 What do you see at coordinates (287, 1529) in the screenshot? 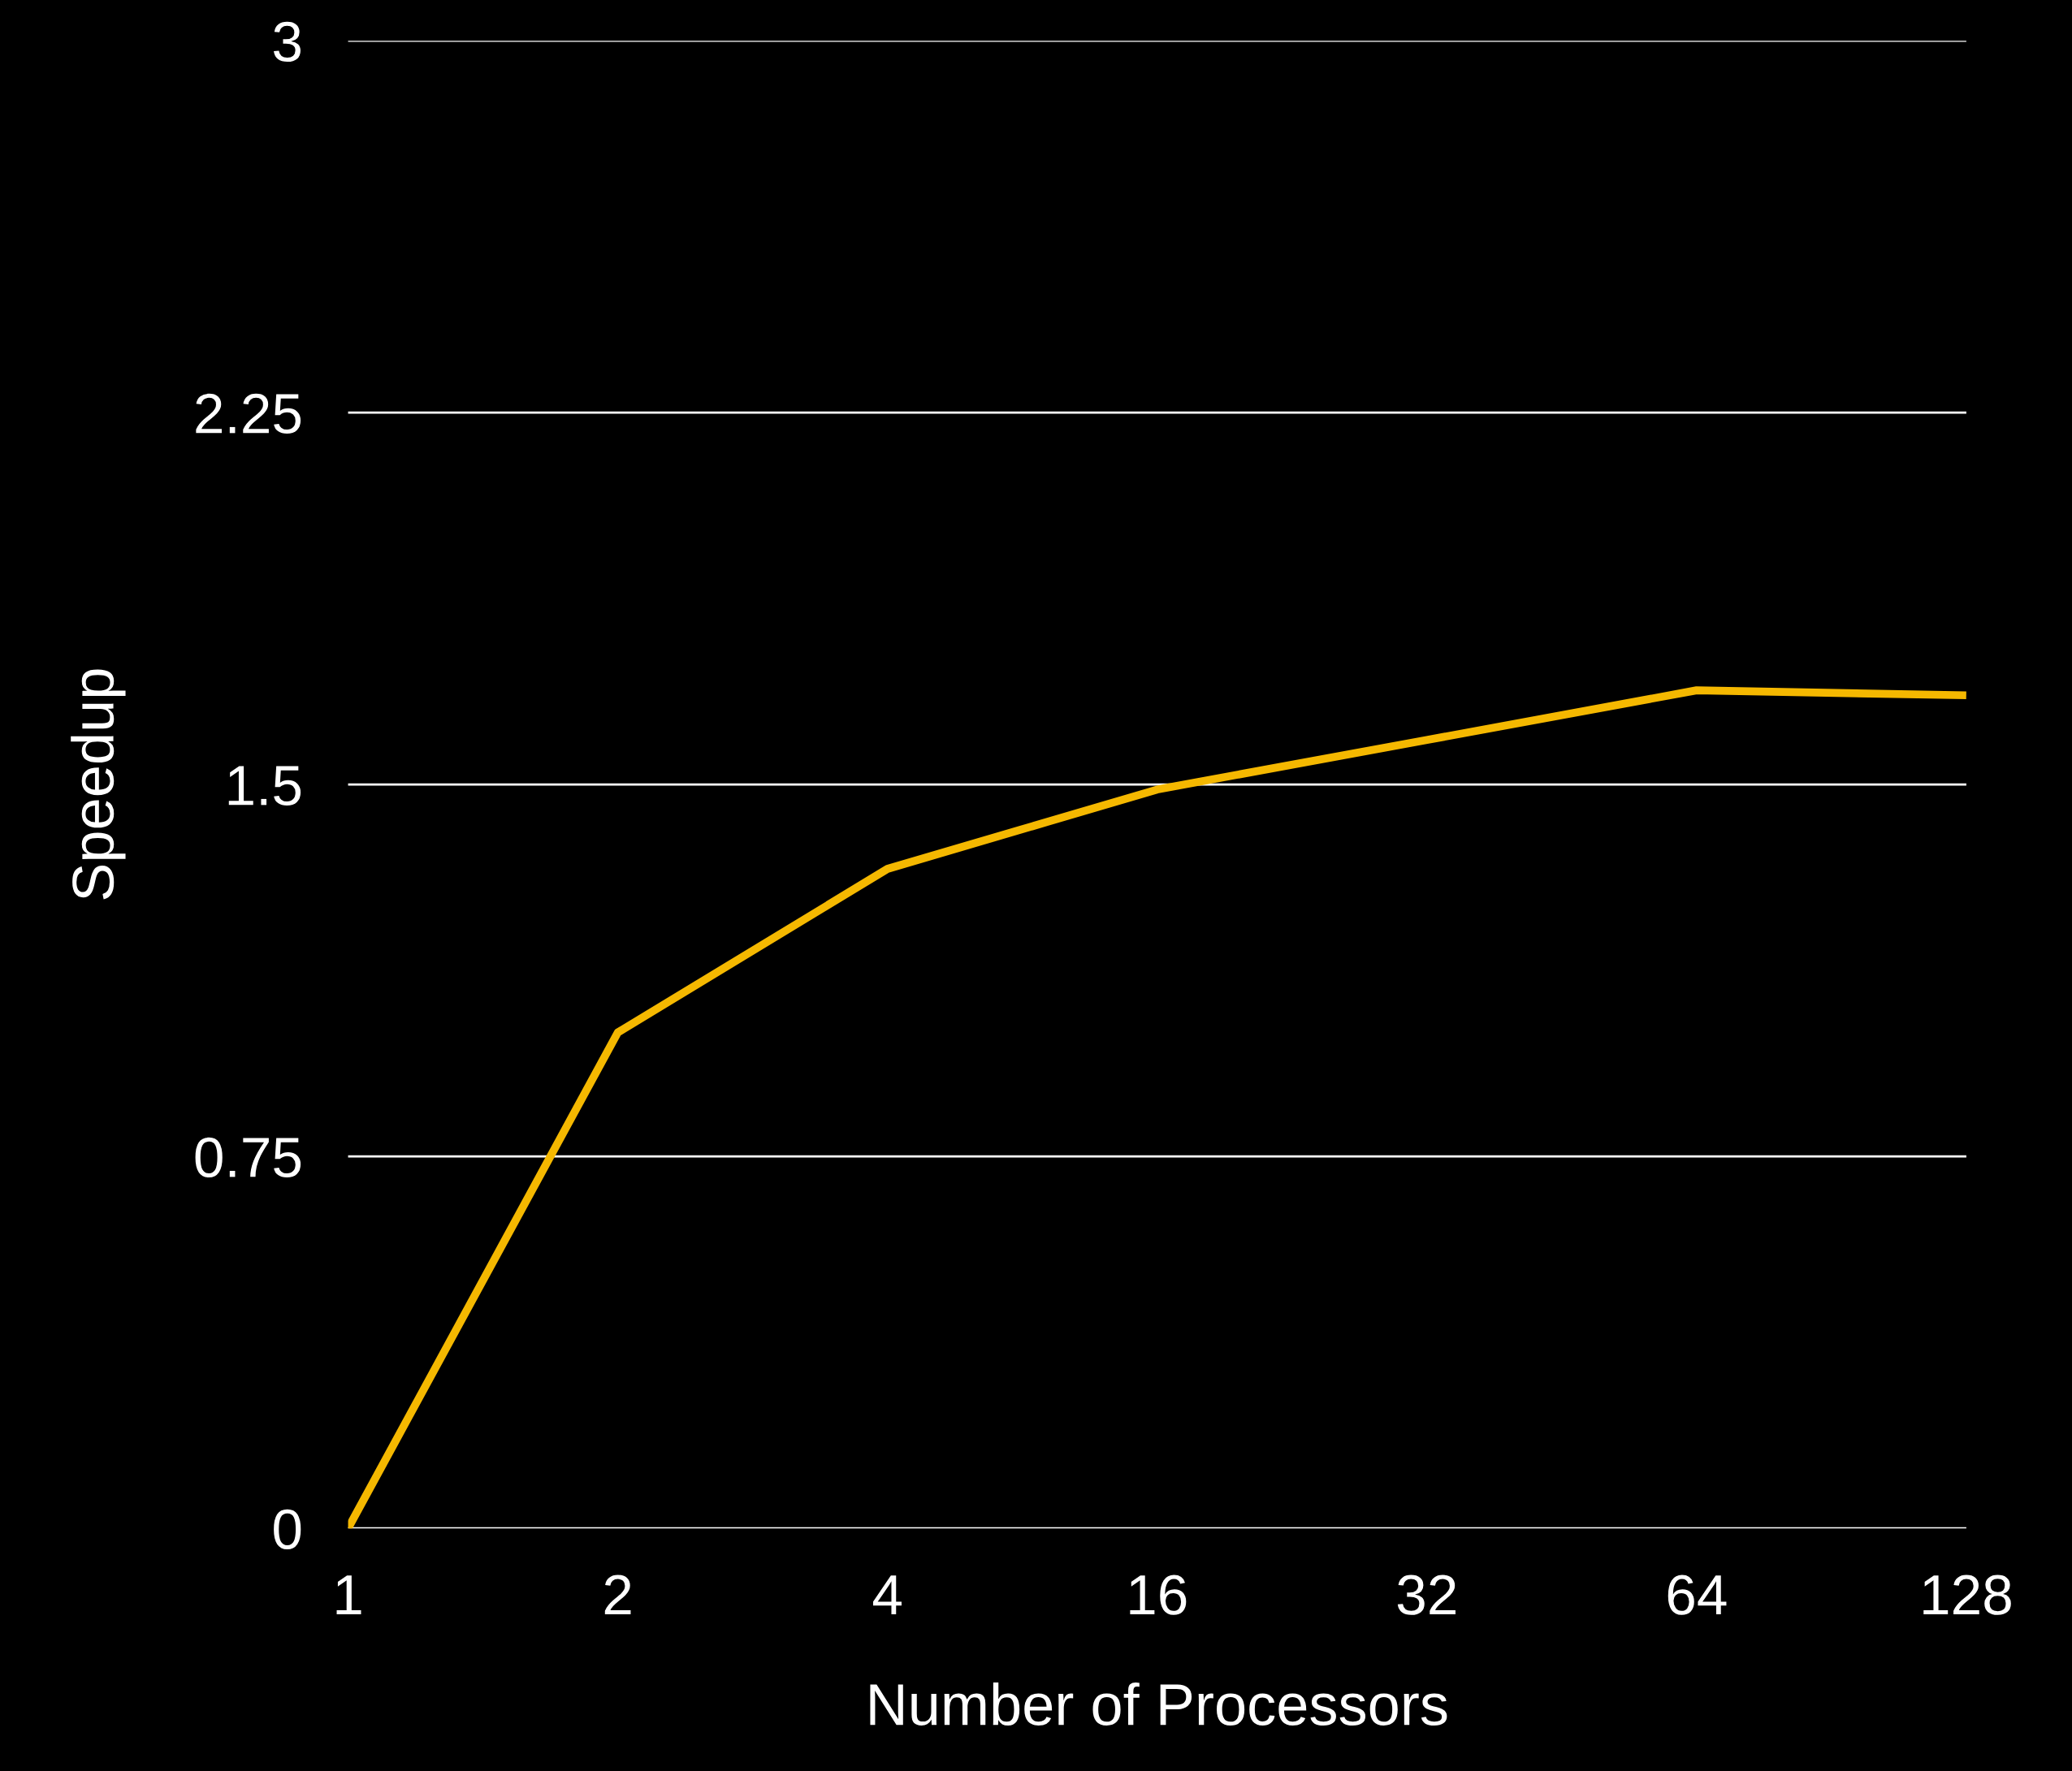
I see `y-tick-label: 0` at bounding box center [287, 1529].